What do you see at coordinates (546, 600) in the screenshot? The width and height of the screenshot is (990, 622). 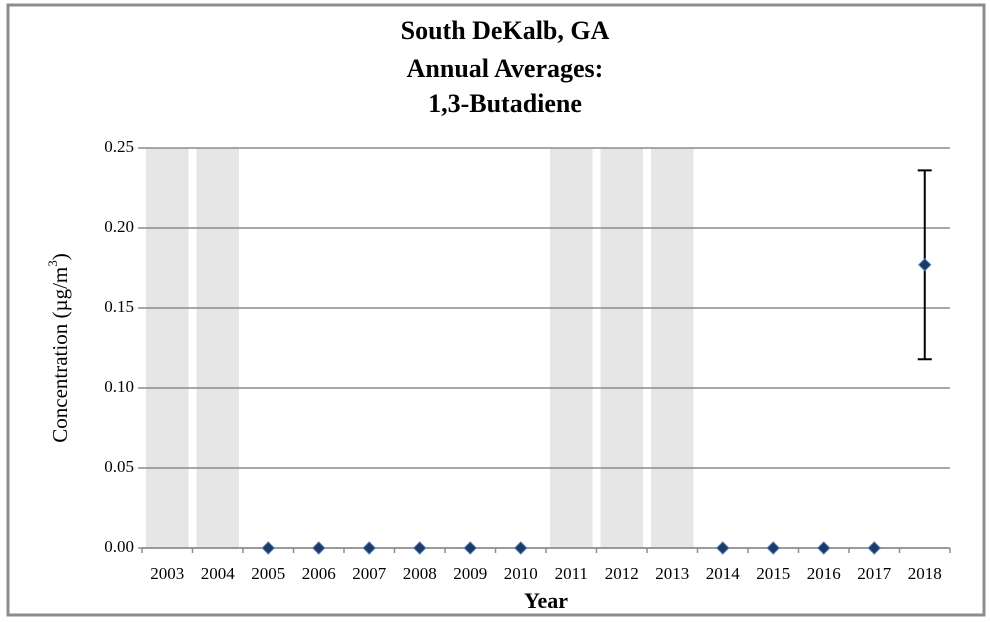 I see `x-axis-label: Year` at bounding box center [546, 600].